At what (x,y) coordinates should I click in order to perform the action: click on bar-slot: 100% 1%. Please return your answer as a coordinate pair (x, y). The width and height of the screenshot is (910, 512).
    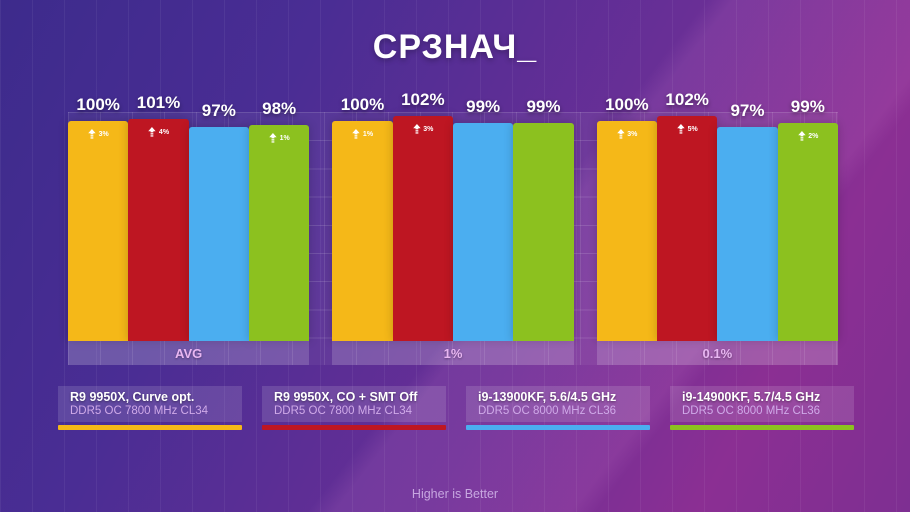
    Looking at the image, I should click on (362, 218).